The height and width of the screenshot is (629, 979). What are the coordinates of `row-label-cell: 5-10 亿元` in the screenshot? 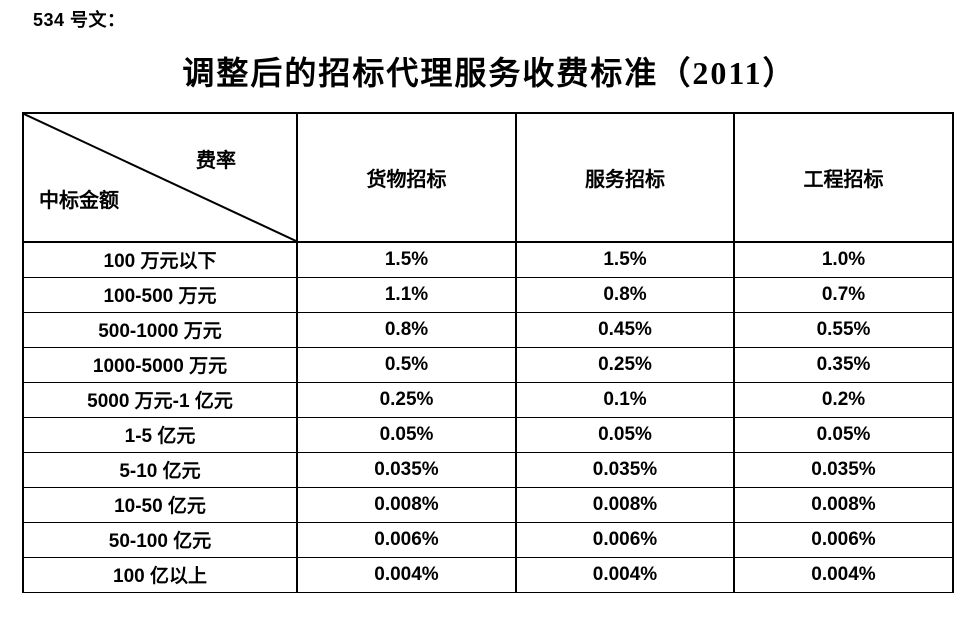 It's located at (160, 469).